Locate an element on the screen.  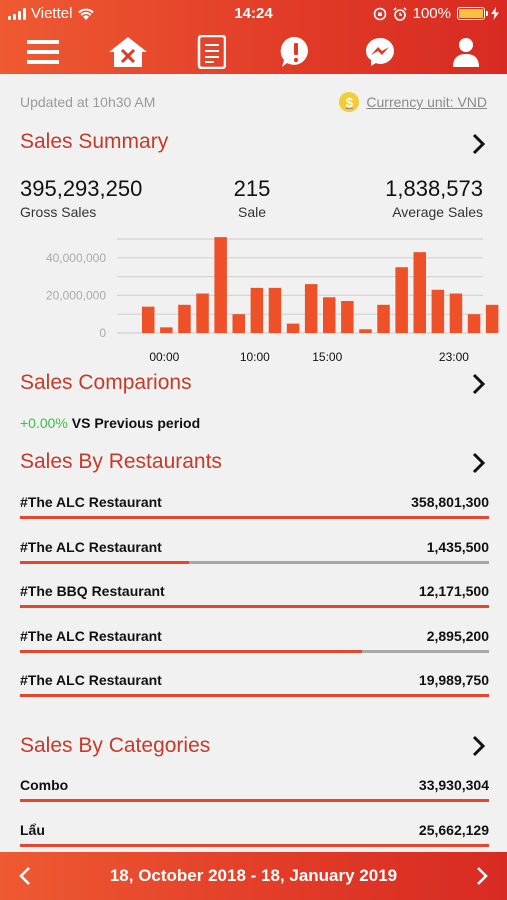
currency-label: Currency unit: VND is located at coordinates (426, 102).